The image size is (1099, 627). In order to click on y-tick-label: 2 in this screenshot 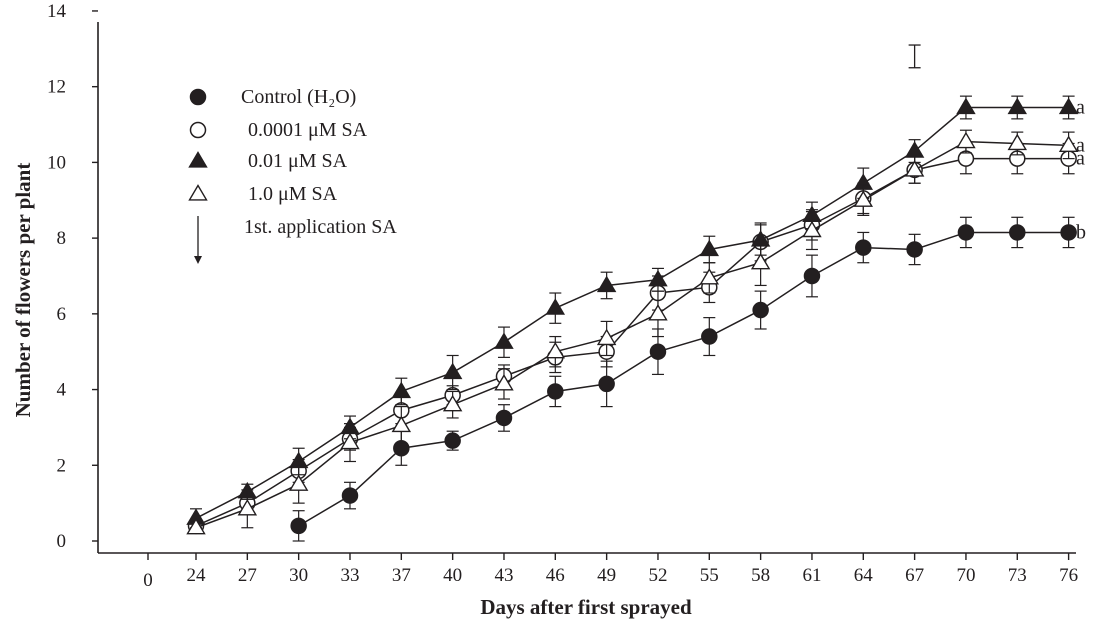, I will do `click(62, 465)`.